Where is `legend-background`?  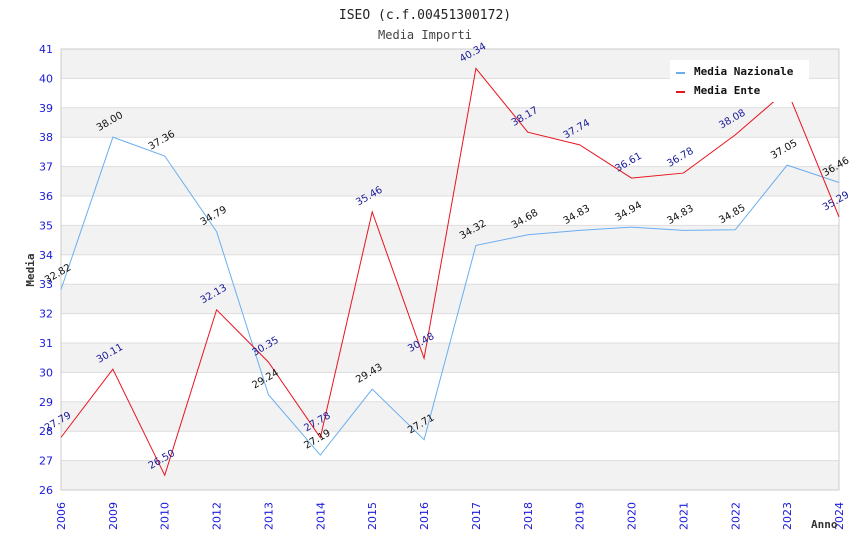 legend-background is located at coordinates (739, 81).